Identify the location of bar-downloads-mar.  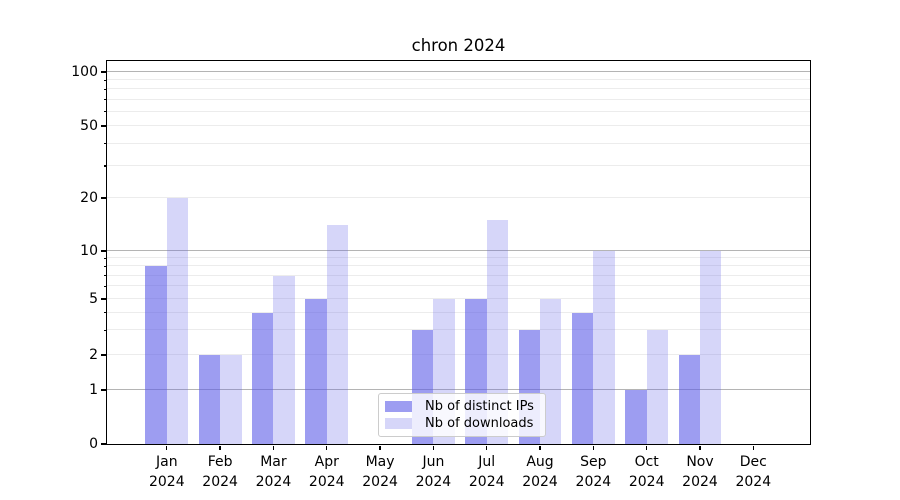
(284, 359).